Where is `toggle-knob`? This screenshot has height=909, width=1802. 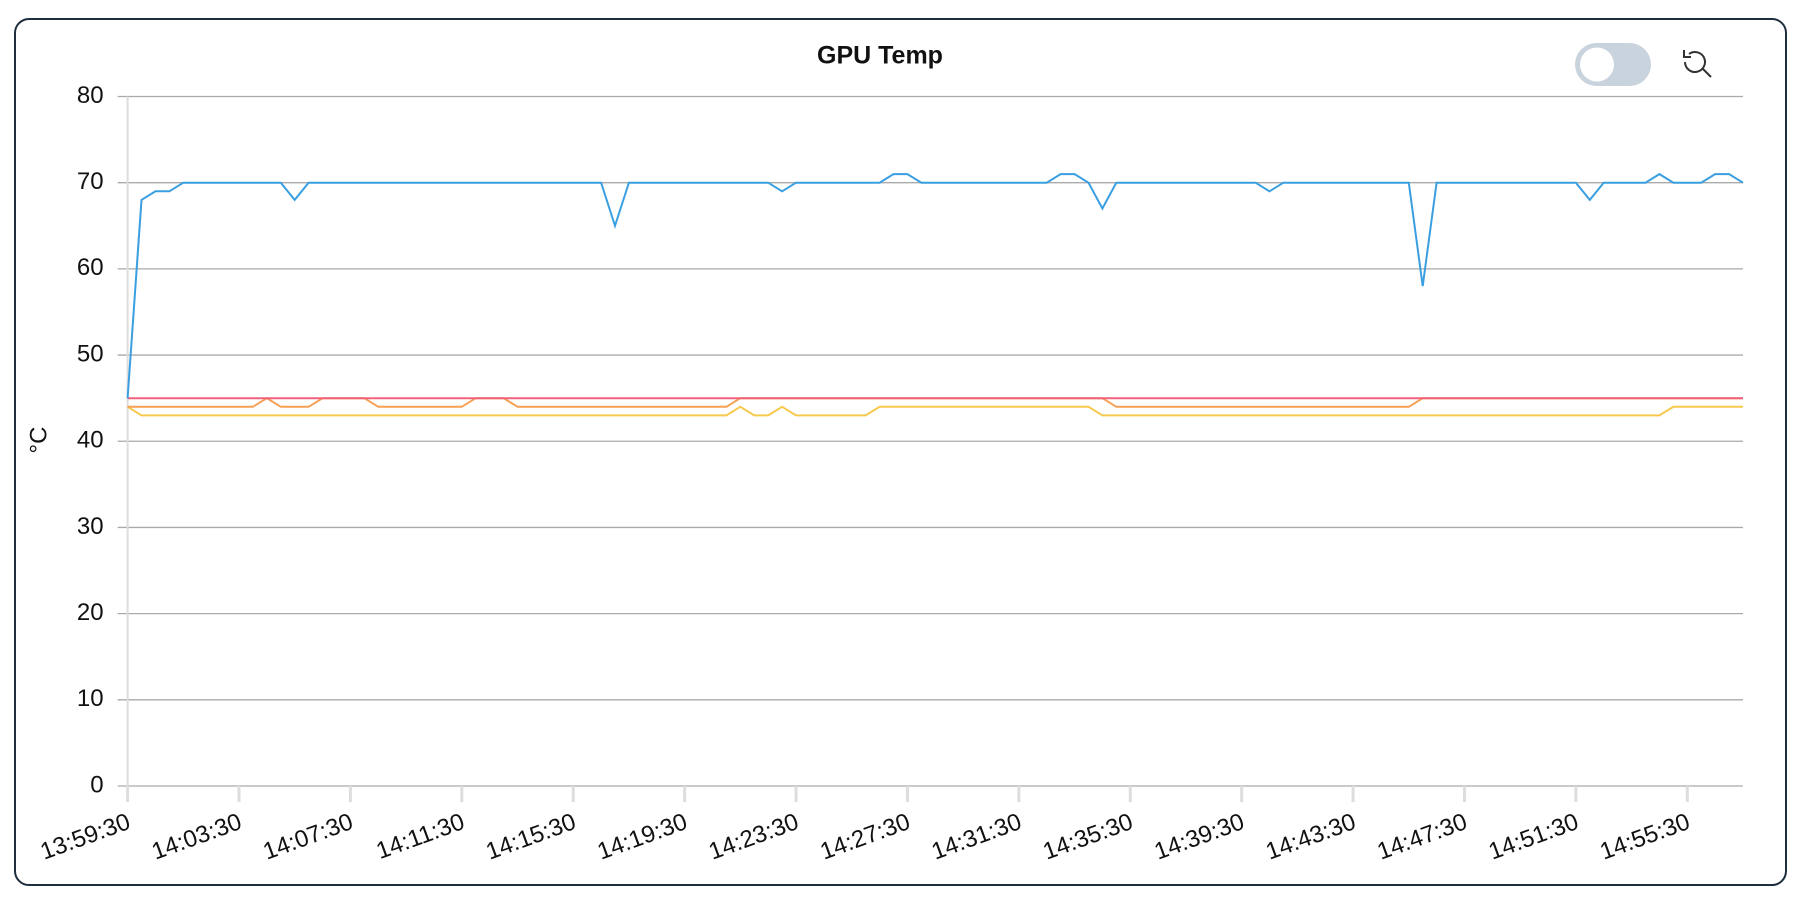
toggle-knob is located at coordinates (1597, 64).